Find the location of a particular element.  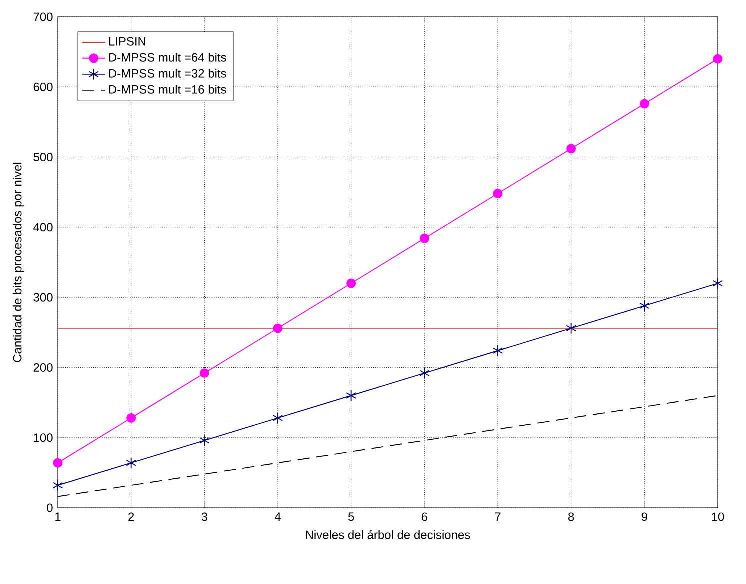

legend-label: D-MPSS mult =64 bits is located at coordinates (167, 57).